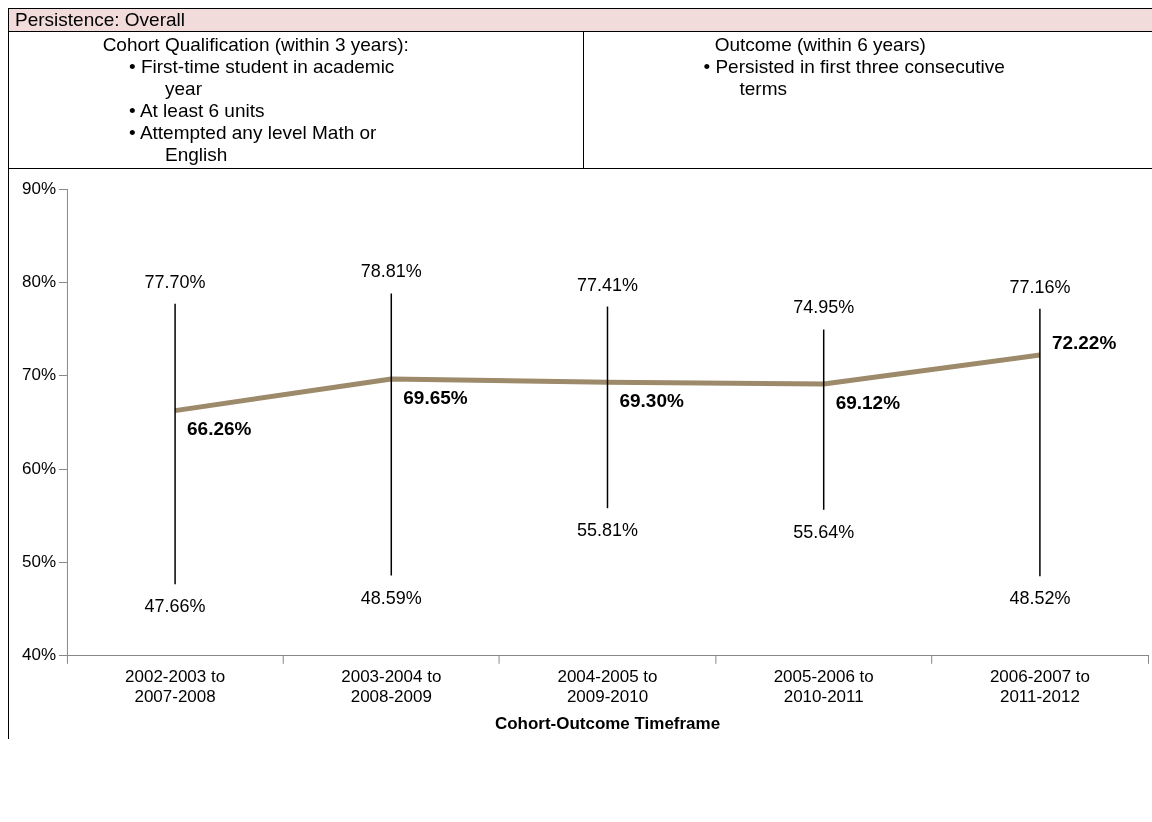  Describe the element at coordinates (262, 78) in the screenshot. I see `text: • First-time student in academic year` at that location.